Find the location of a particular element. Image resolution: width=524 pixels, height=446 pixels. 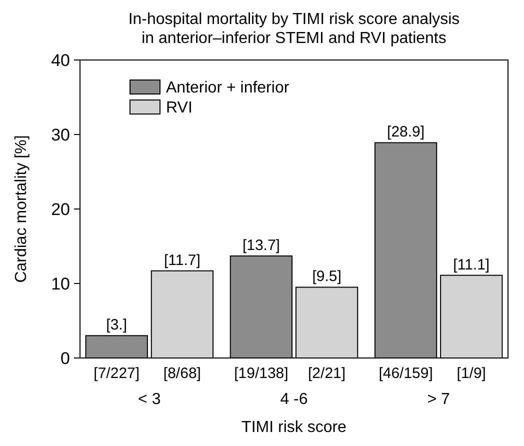

text: [46/159] is located at coordinates (405, 373).